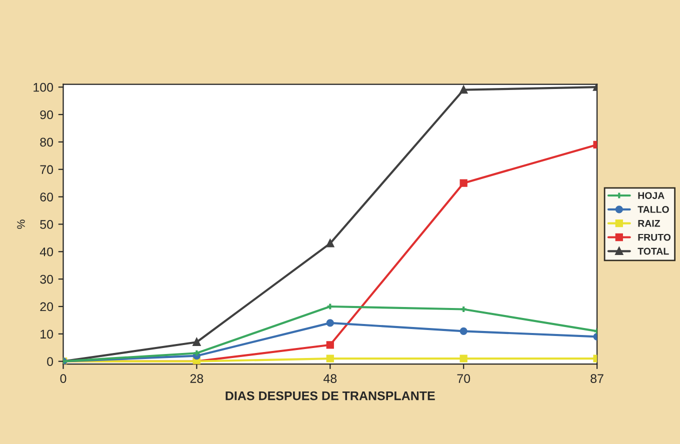 Image resolution: width=680 pixels, height=444 pixels. What do you see at coordinates (63, 378) in the screenshot?
I see `x-tick-label: 0` at bounding box center [63, 378].